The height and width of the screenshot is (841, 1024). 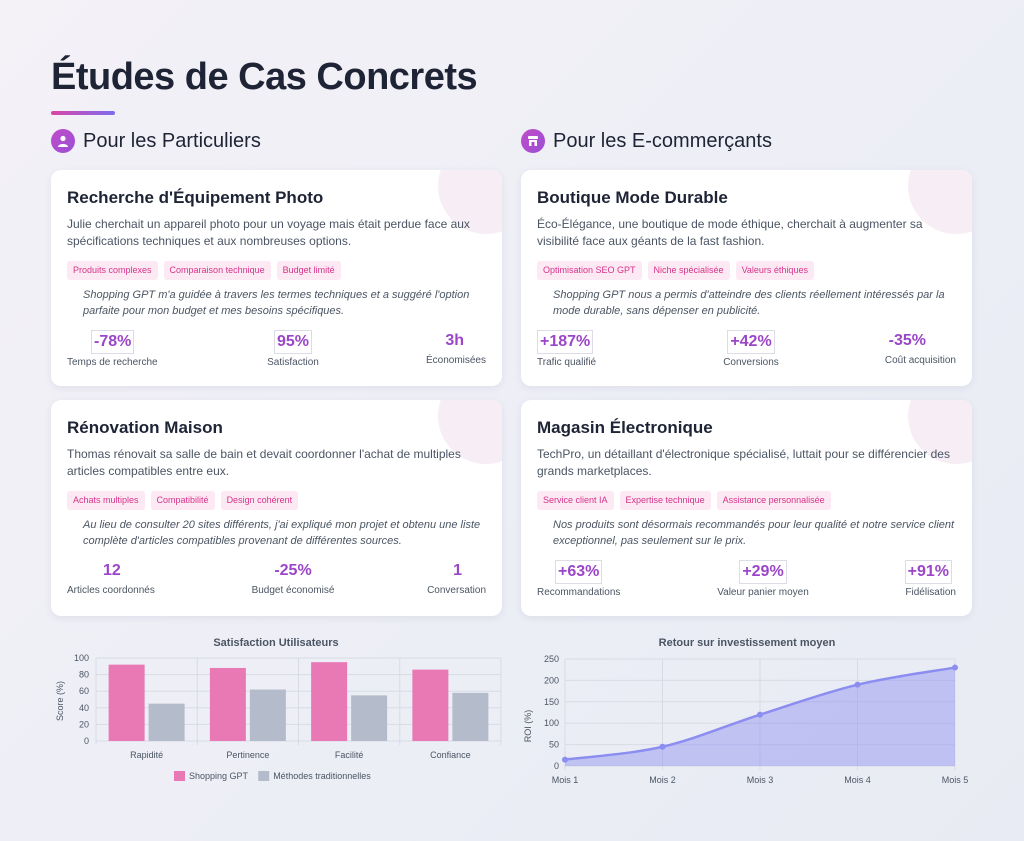 What do you see at coordinates (450, 755) in the screenshot?
I see `x-tick-label: Confiance` at bounding box center [450, 755].